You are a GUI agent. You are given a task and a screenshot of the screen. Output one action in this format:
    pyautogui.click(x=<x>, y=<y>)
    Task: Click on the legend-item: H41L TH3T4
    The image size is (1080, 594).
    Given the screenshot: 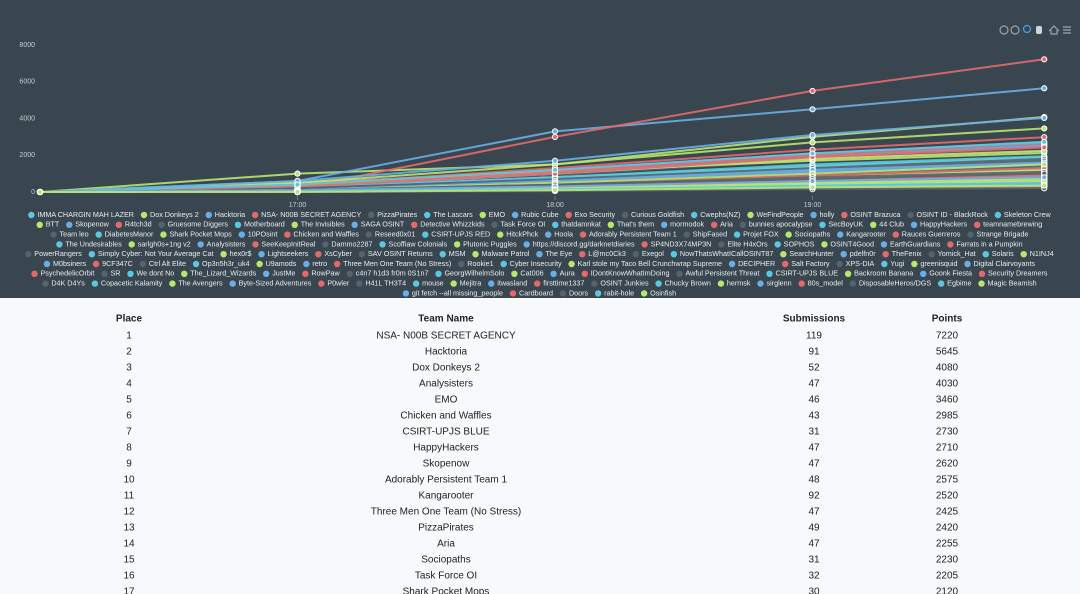 What is the action you would take?
    pyautogui.click(x=381, y=283)
    